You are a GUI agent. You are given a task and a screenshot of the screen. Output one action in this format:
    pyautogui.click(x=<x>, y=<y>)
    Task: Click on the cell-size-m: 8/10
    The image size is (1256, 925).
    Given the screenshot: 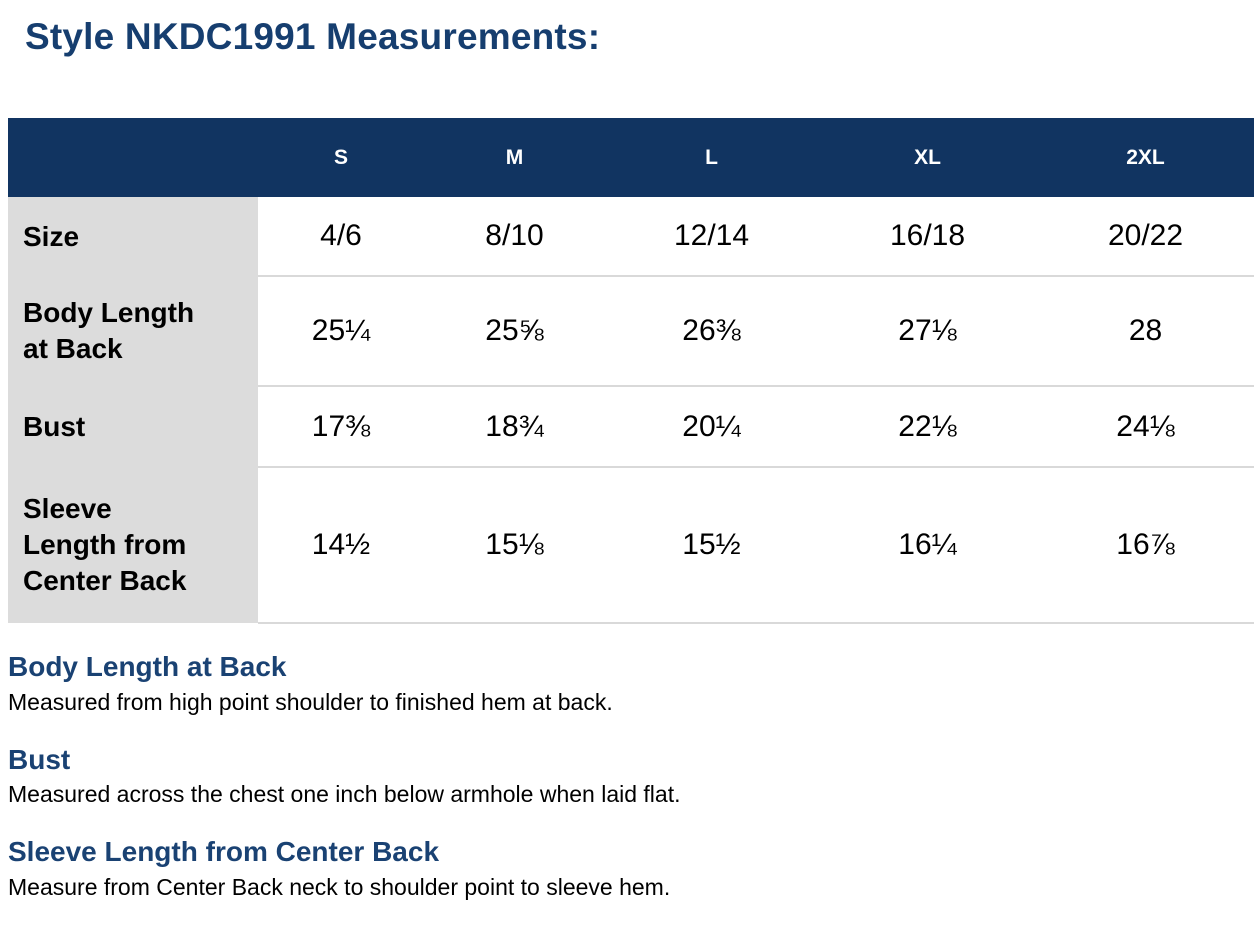 What is the action you would take?
    pyautogui.click(x=514, y=237)
    